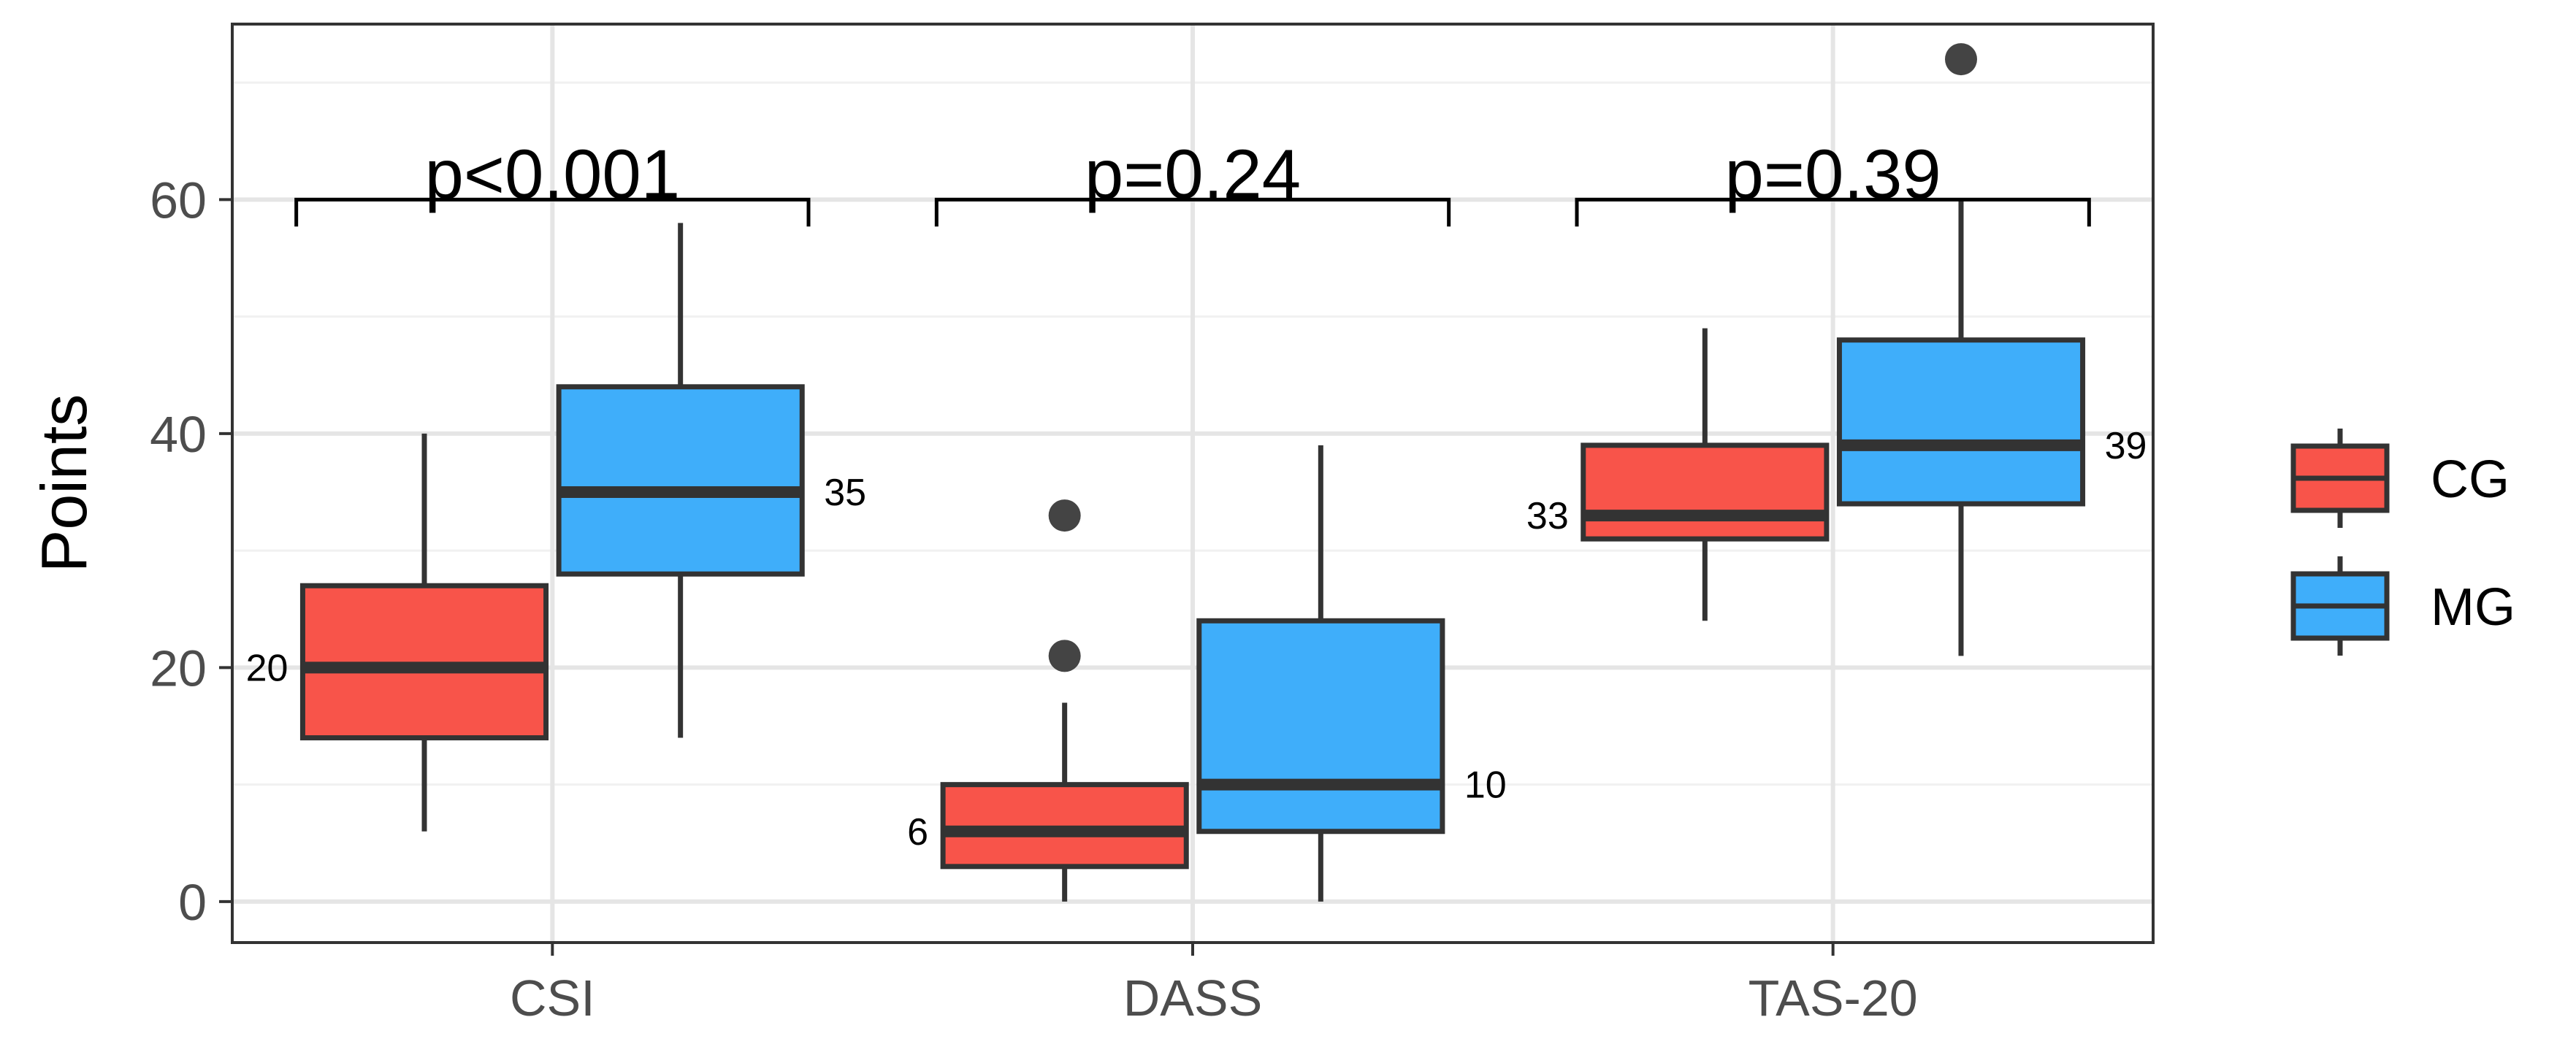  I want to click on box-csi-cg: 20, so click(397, 632).